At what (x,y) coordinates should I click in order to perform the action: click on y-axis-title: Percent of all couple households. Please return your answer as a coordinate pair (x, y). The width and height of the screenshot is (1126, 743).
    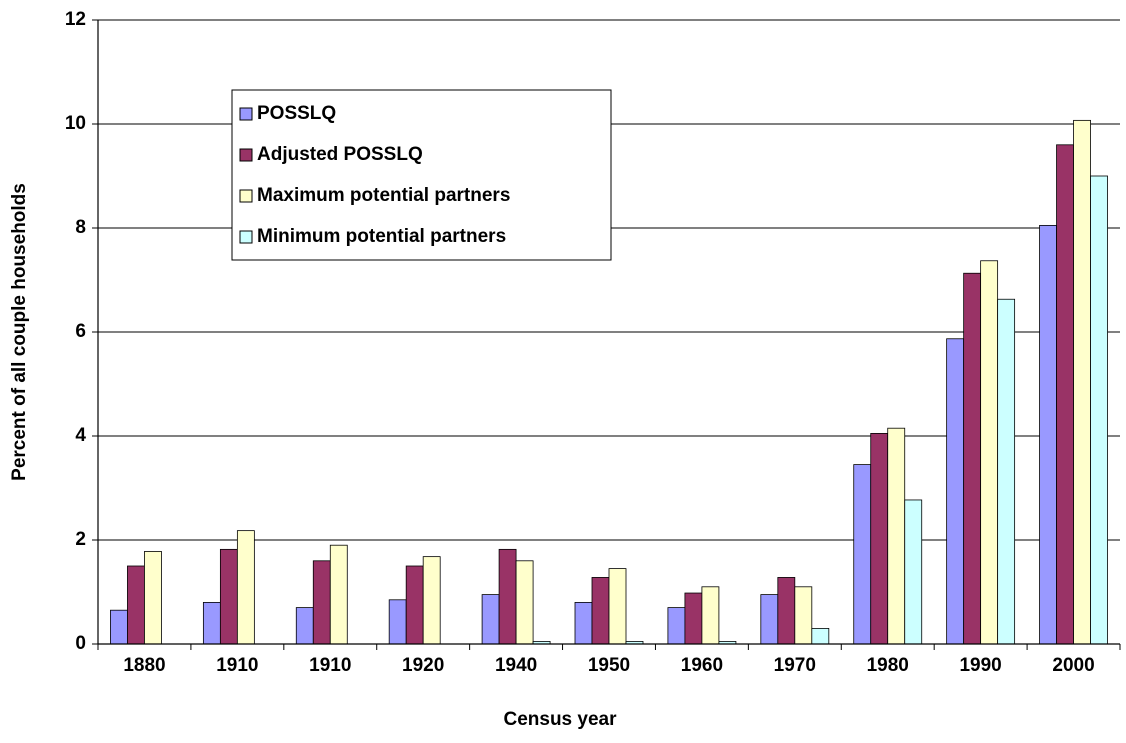
    Looking at the image, I should click on (19, 332).